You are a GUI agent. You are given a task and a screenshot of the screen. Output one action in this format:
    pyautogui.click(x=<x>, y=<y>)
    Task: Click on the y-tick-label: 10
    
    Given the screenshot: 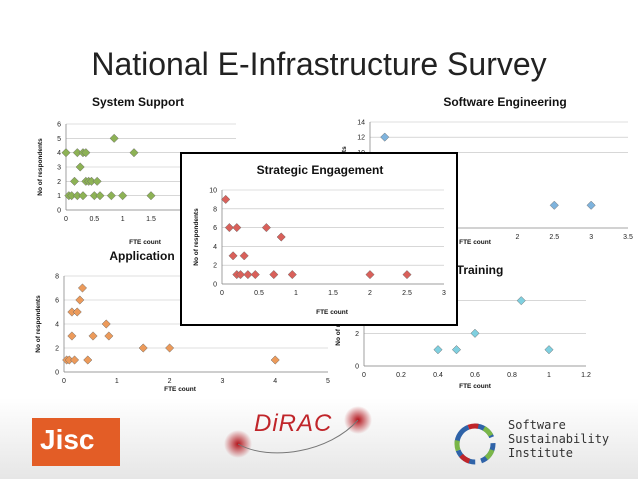 What is the action you would take?
    pyautogui.click(x=213, y=191)
    